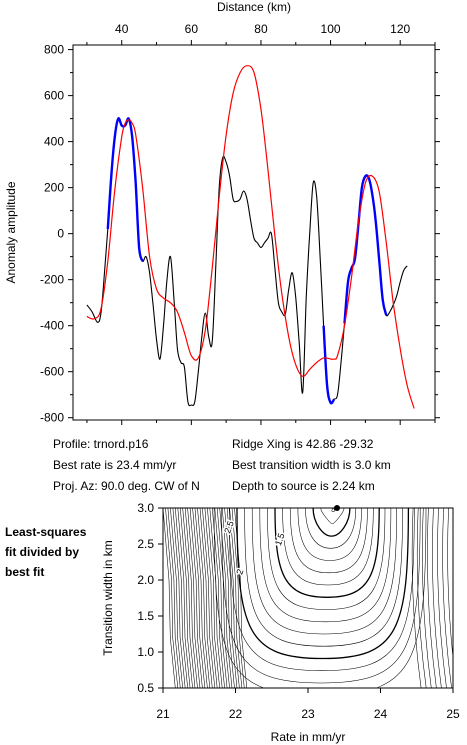 This screenshot has width=467, height=745. What do you see at coordinates (46, 532) in the screenshot?
I see `side-note-line-1: Least-squares` at bounding box center [46, 532].